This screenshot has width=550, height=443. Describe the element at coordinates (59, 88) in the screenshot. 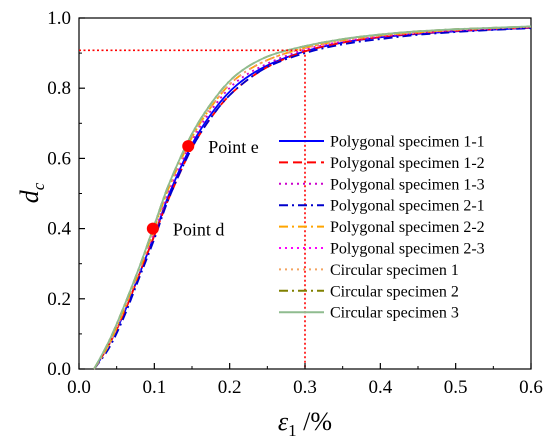

I see `y-tick-label: 0.8` at that location.